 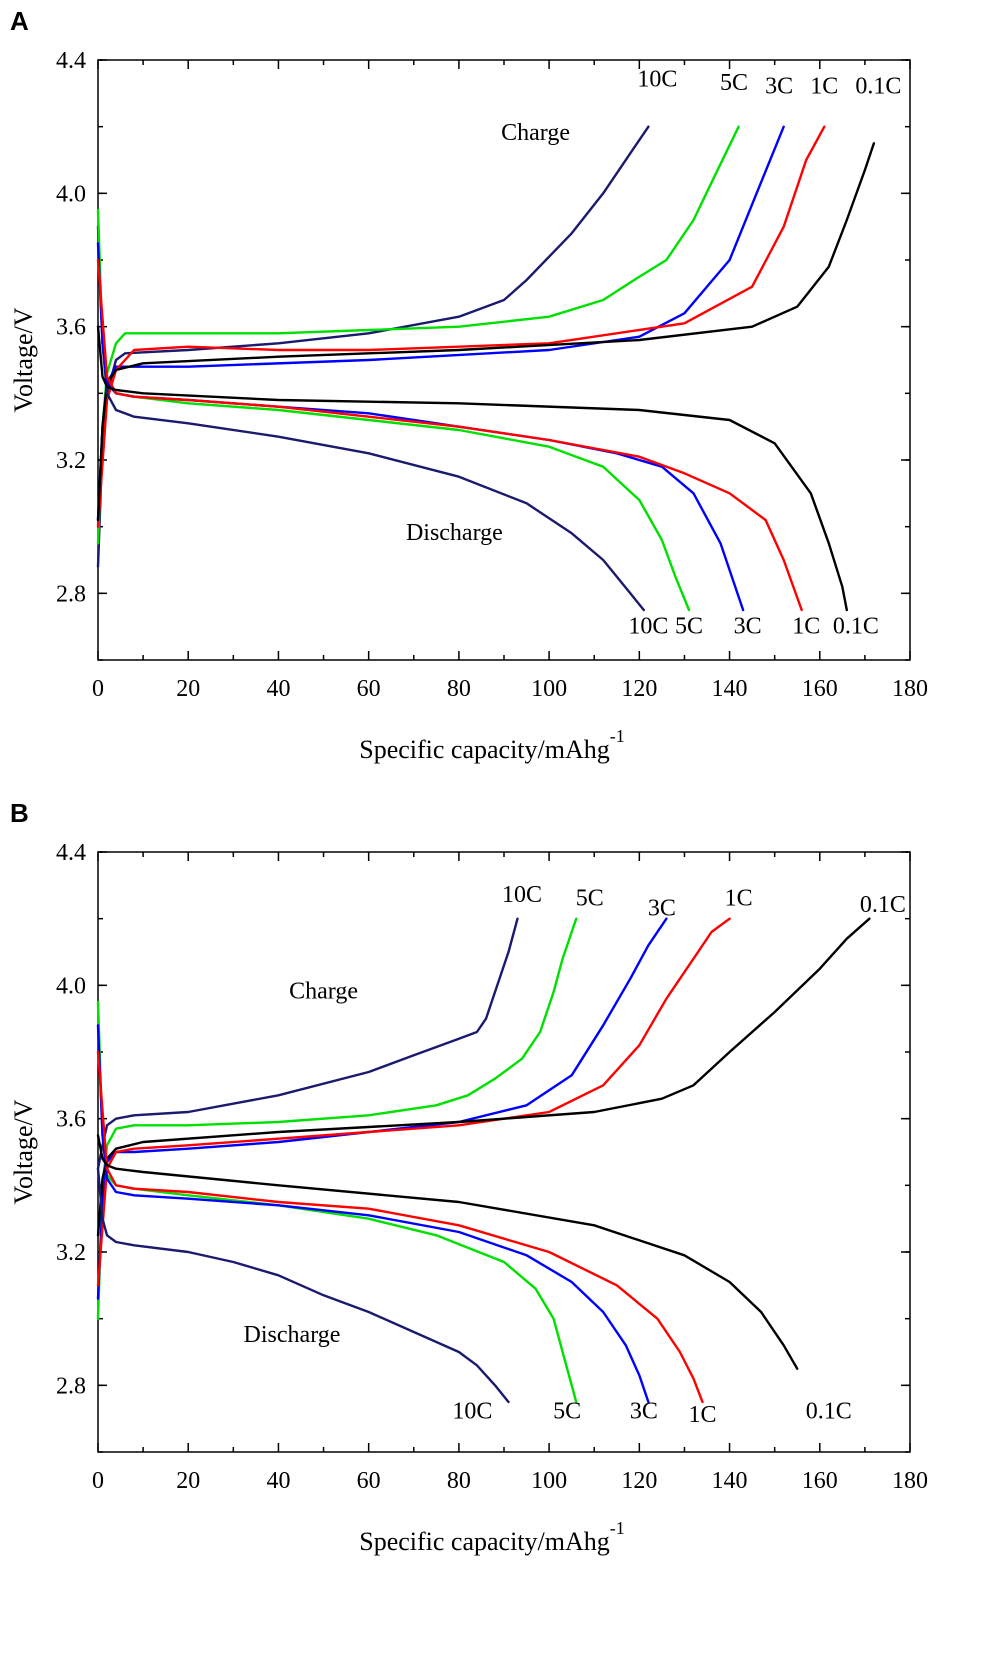 I want to click on series-discharge-3c, so click(x=373, y=1214).